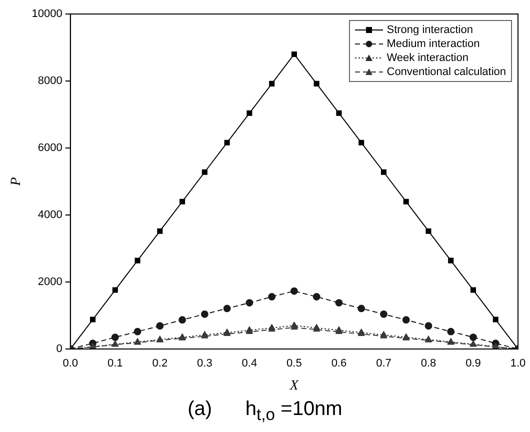  Describe the element at coordinates (50, 215) in the screenshot. I see `y-tick-label: 4000` at that location.